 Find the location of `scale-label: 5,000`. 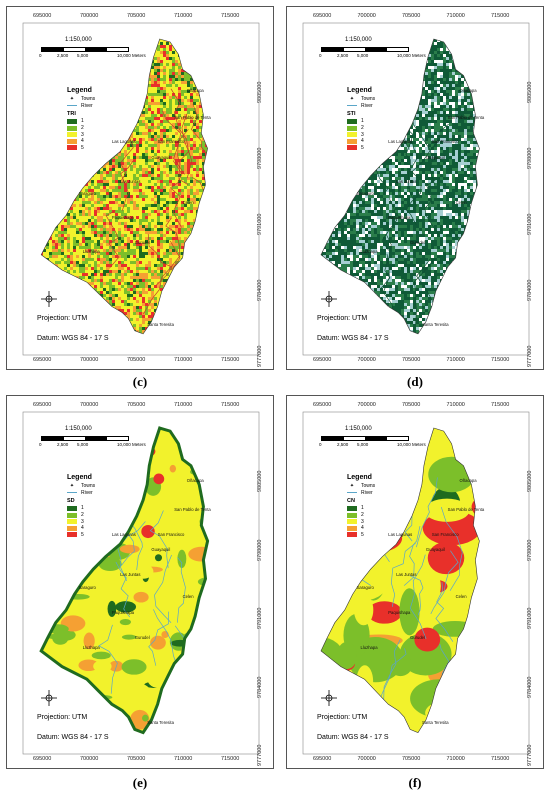

scale-label: 5,000 is located at coordinates (83, 444).